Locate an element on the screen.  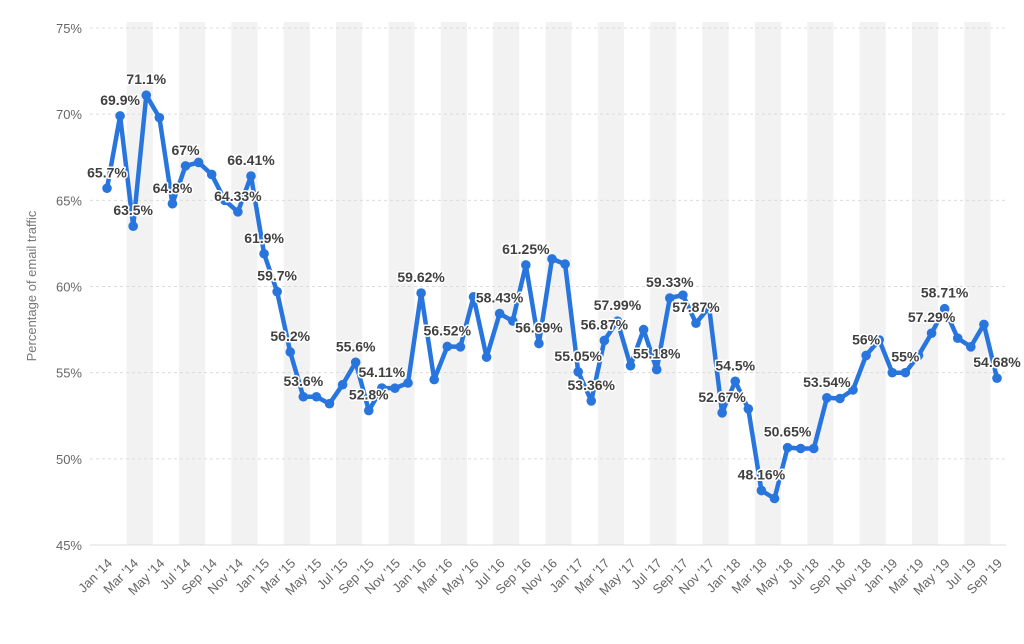
data-label: 56.2% is located at coordinates (290, 336).